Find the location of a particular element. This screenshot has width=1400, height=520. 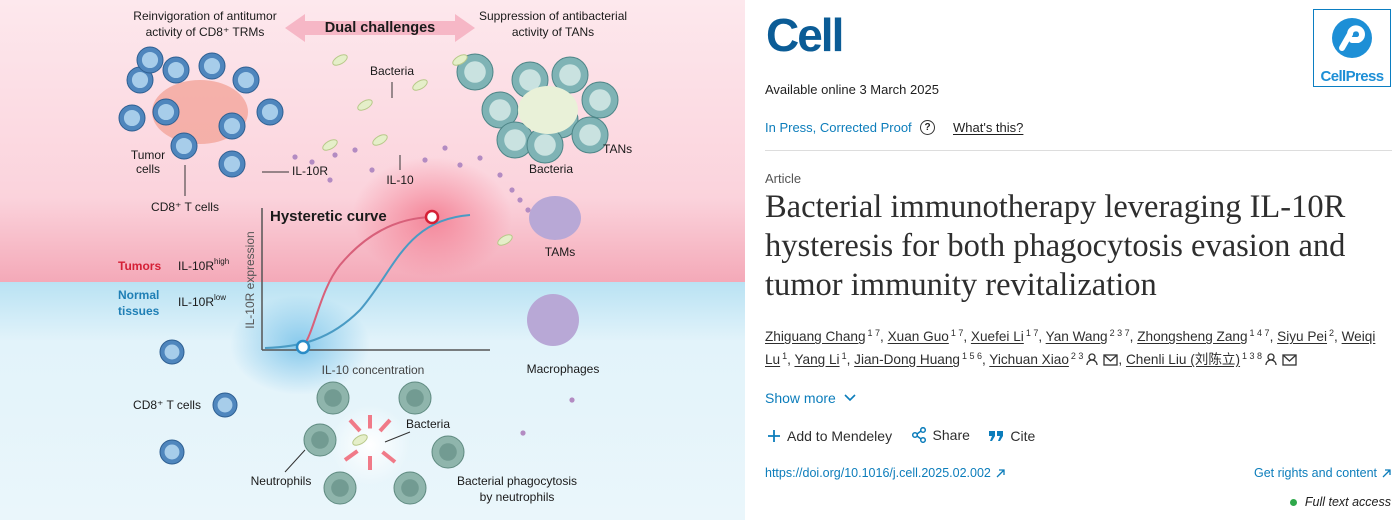

journal-logo: Cell is located at coordinates (805, 35).